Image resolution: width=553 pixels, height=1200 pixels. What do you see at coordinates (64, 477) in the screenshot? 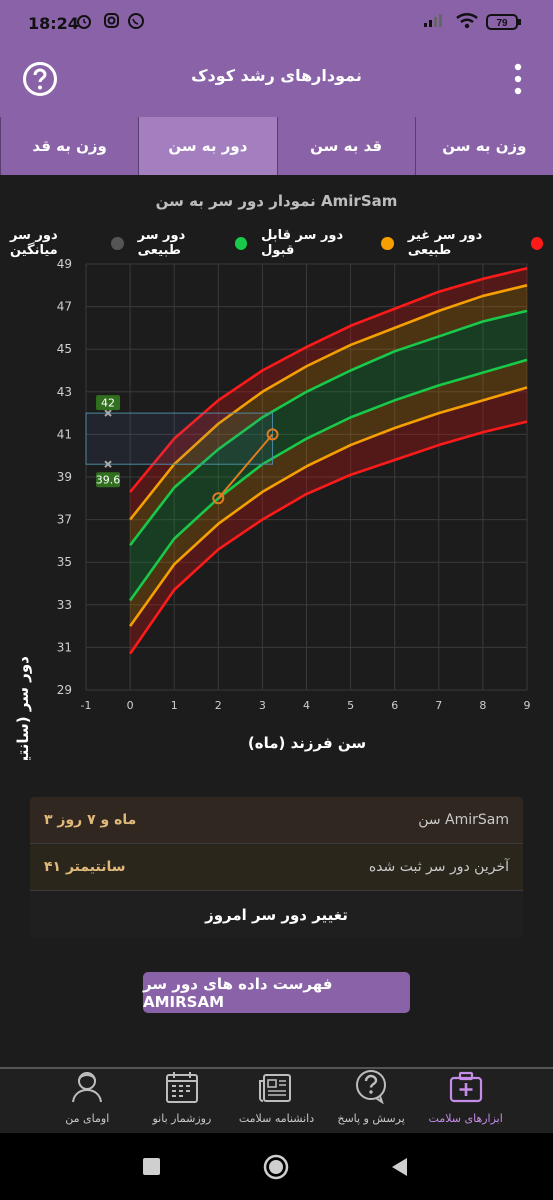
I see `y-tick-label: 39` at bounding box center [64, 477].